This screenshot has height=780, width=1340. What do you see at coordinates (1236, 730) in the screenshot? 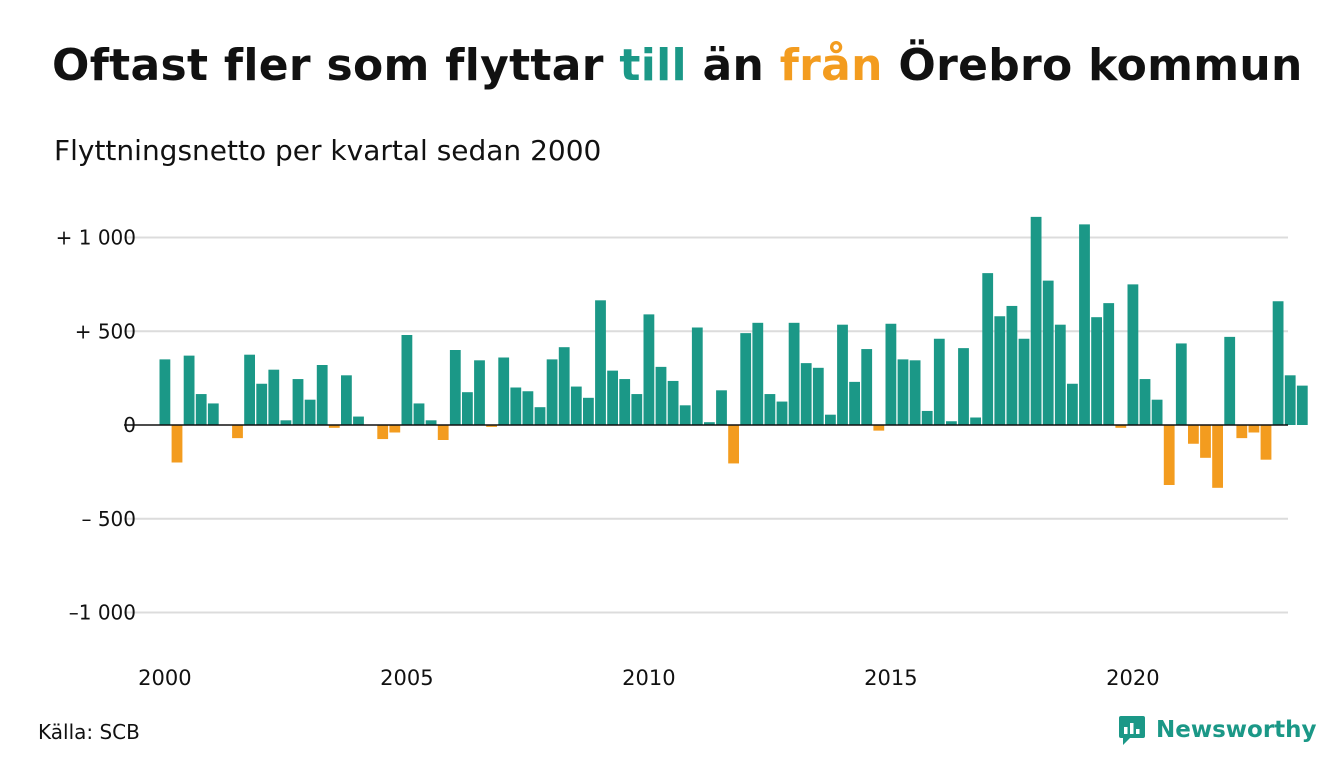
I see `brand-name: Newsworthy` at bounding box center [1236, 730].